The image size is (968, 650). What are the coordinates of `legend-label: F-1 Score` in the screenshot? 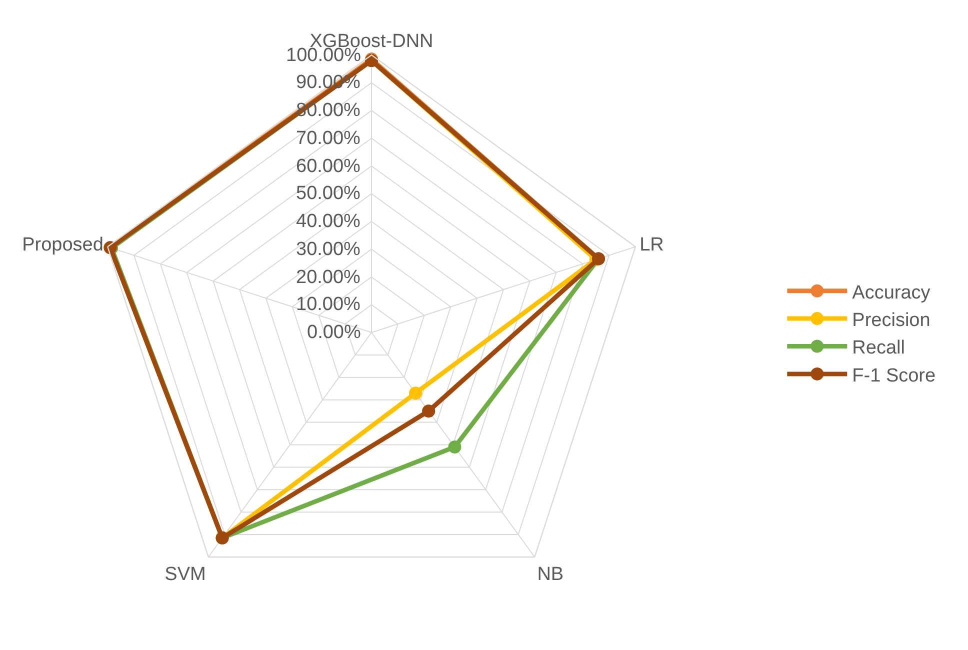 It's located at (894, 375).